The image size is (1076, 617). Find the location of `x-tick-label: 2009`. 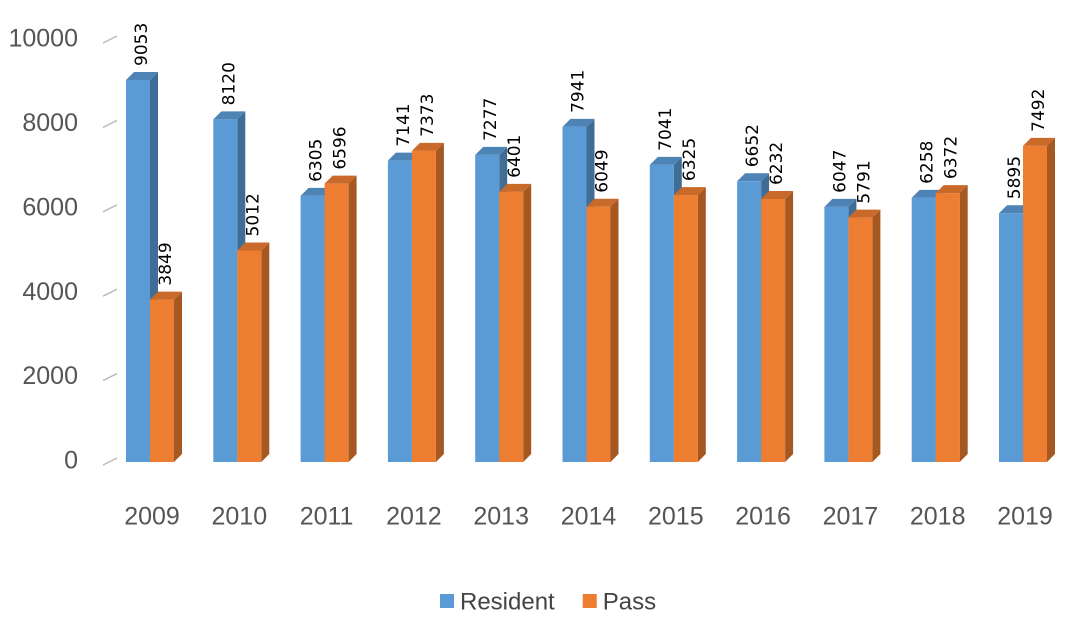

x-tick-label: 2009 is located at coordinates (152, 517).